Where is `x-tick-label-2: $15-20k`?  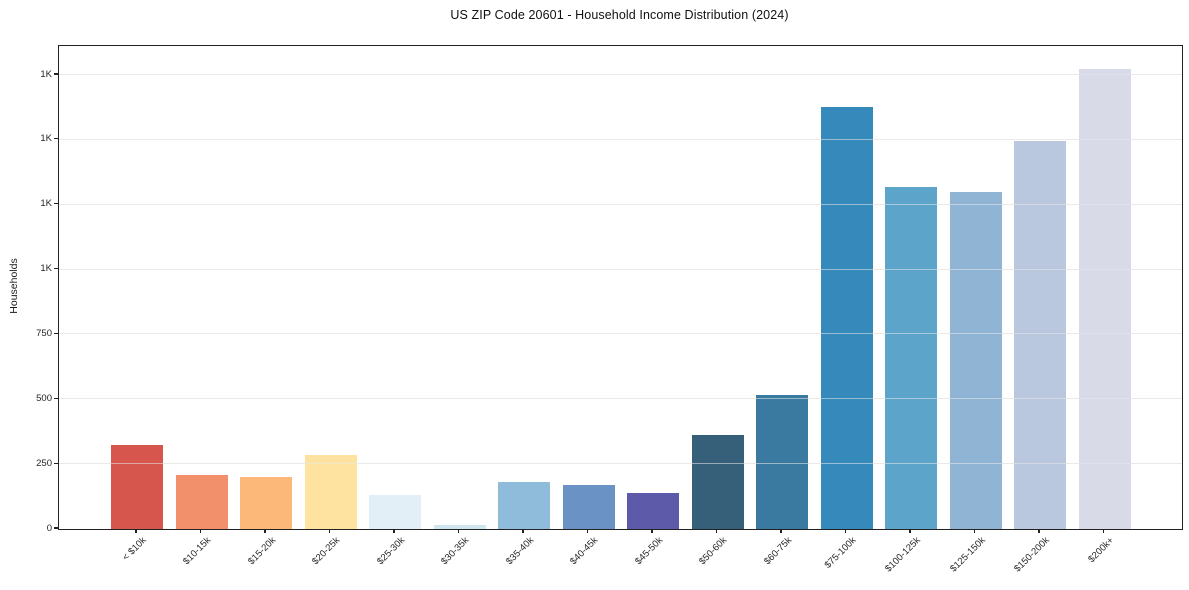
x-tick-label-2: $15-20k is located at coordinates (261, 551).